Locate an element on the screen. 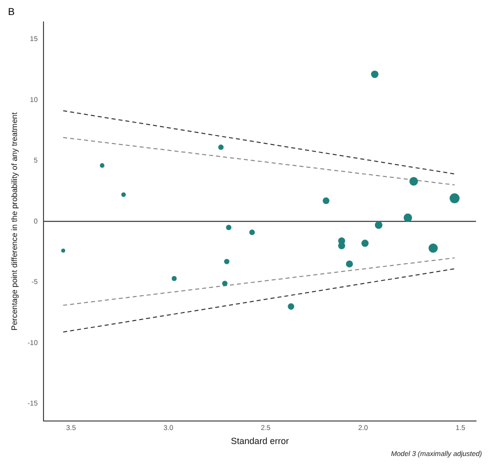 Image resolution: width=488 pixels, height=464 pixels. chart-title: B is located at coordinates (11, 12).